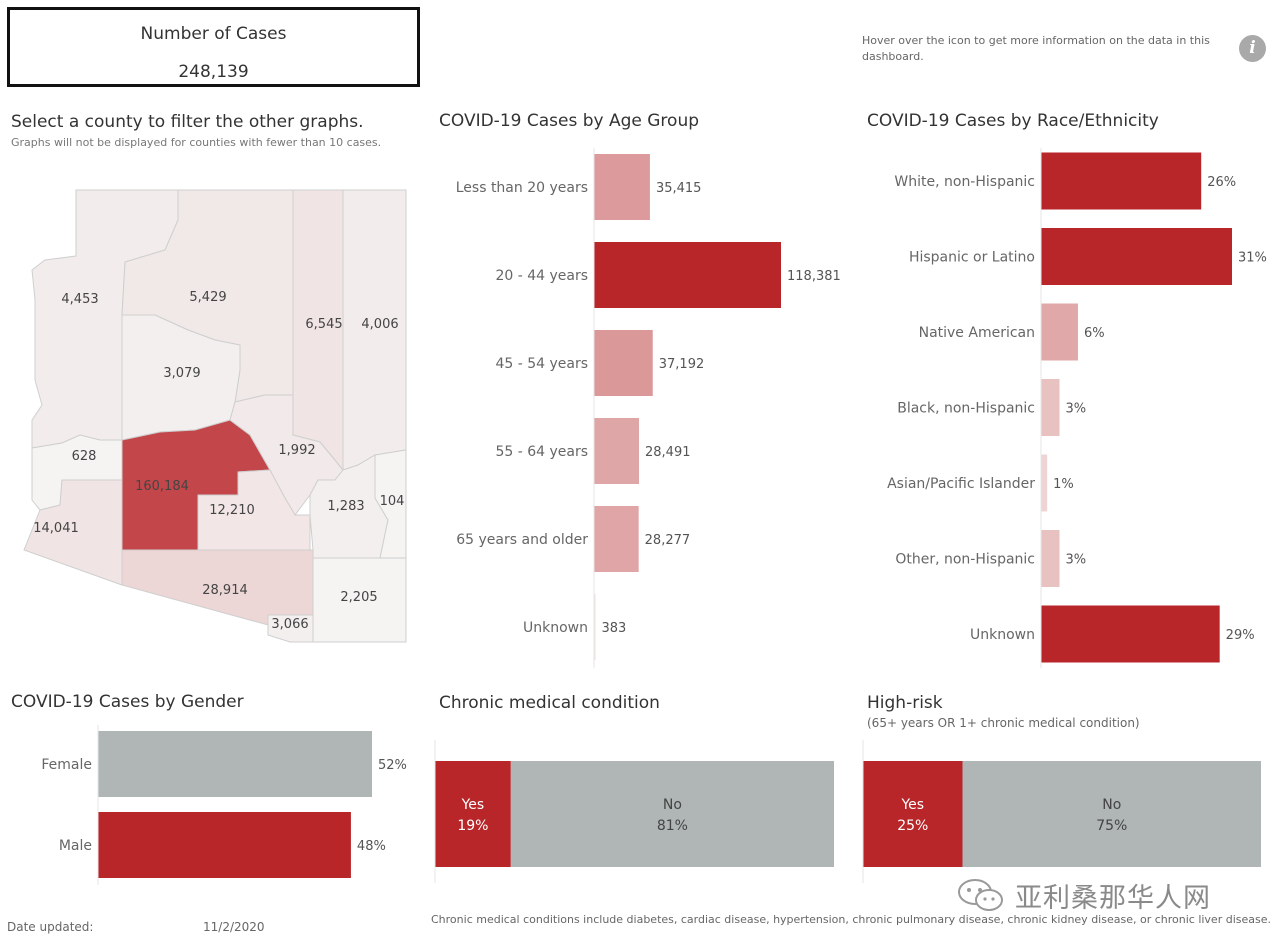 The height and width of the screenshot is (950, 1280). Describe the element at coordinates (296, 450) in the screenshot. I see `county-value-label: 1,992` at that location.